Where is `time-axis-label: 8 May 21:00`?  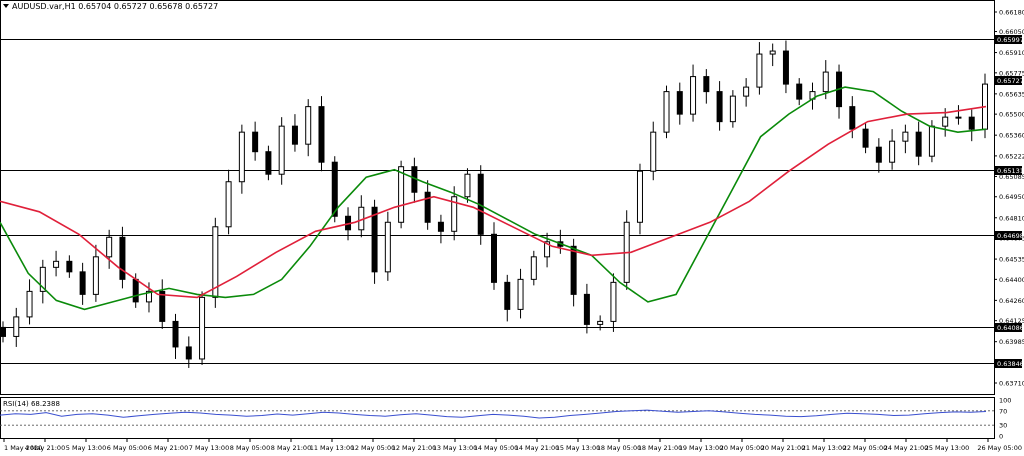 time-axis-label: 8 May 21:00 is located at coordinates (291, 448).